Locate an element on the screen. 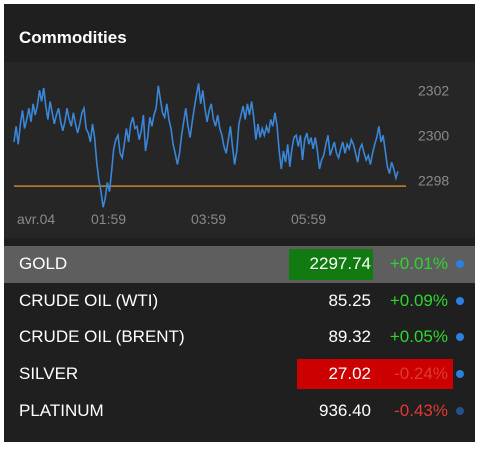  commodity-price: 2297.74 is located at coordinates (340, 264).